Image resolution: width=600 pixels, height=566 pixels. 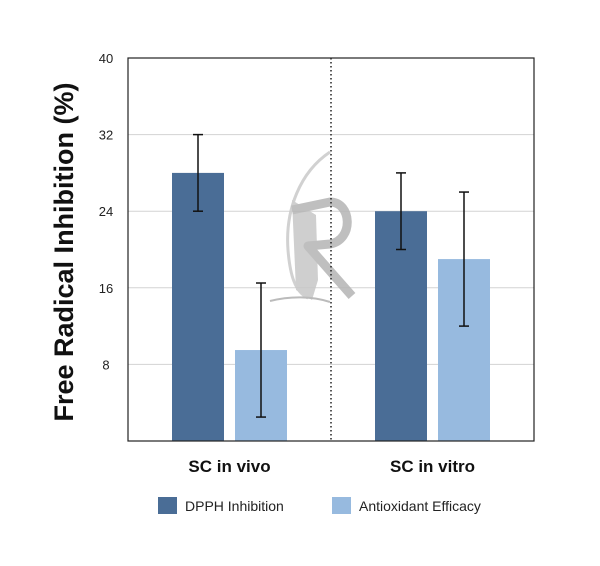 I want to click on y-tick-labels: 8 16 24 32 40, so click(x=106, y=211).